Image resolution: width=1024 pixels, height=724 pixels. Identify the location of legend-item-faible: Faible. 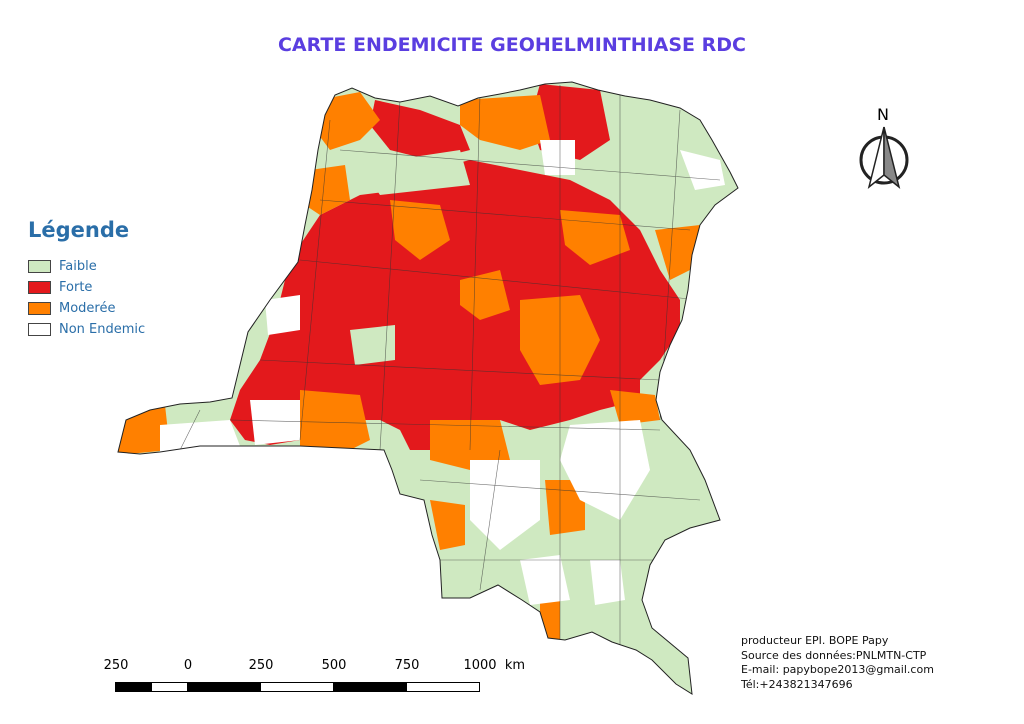
(86, 266).